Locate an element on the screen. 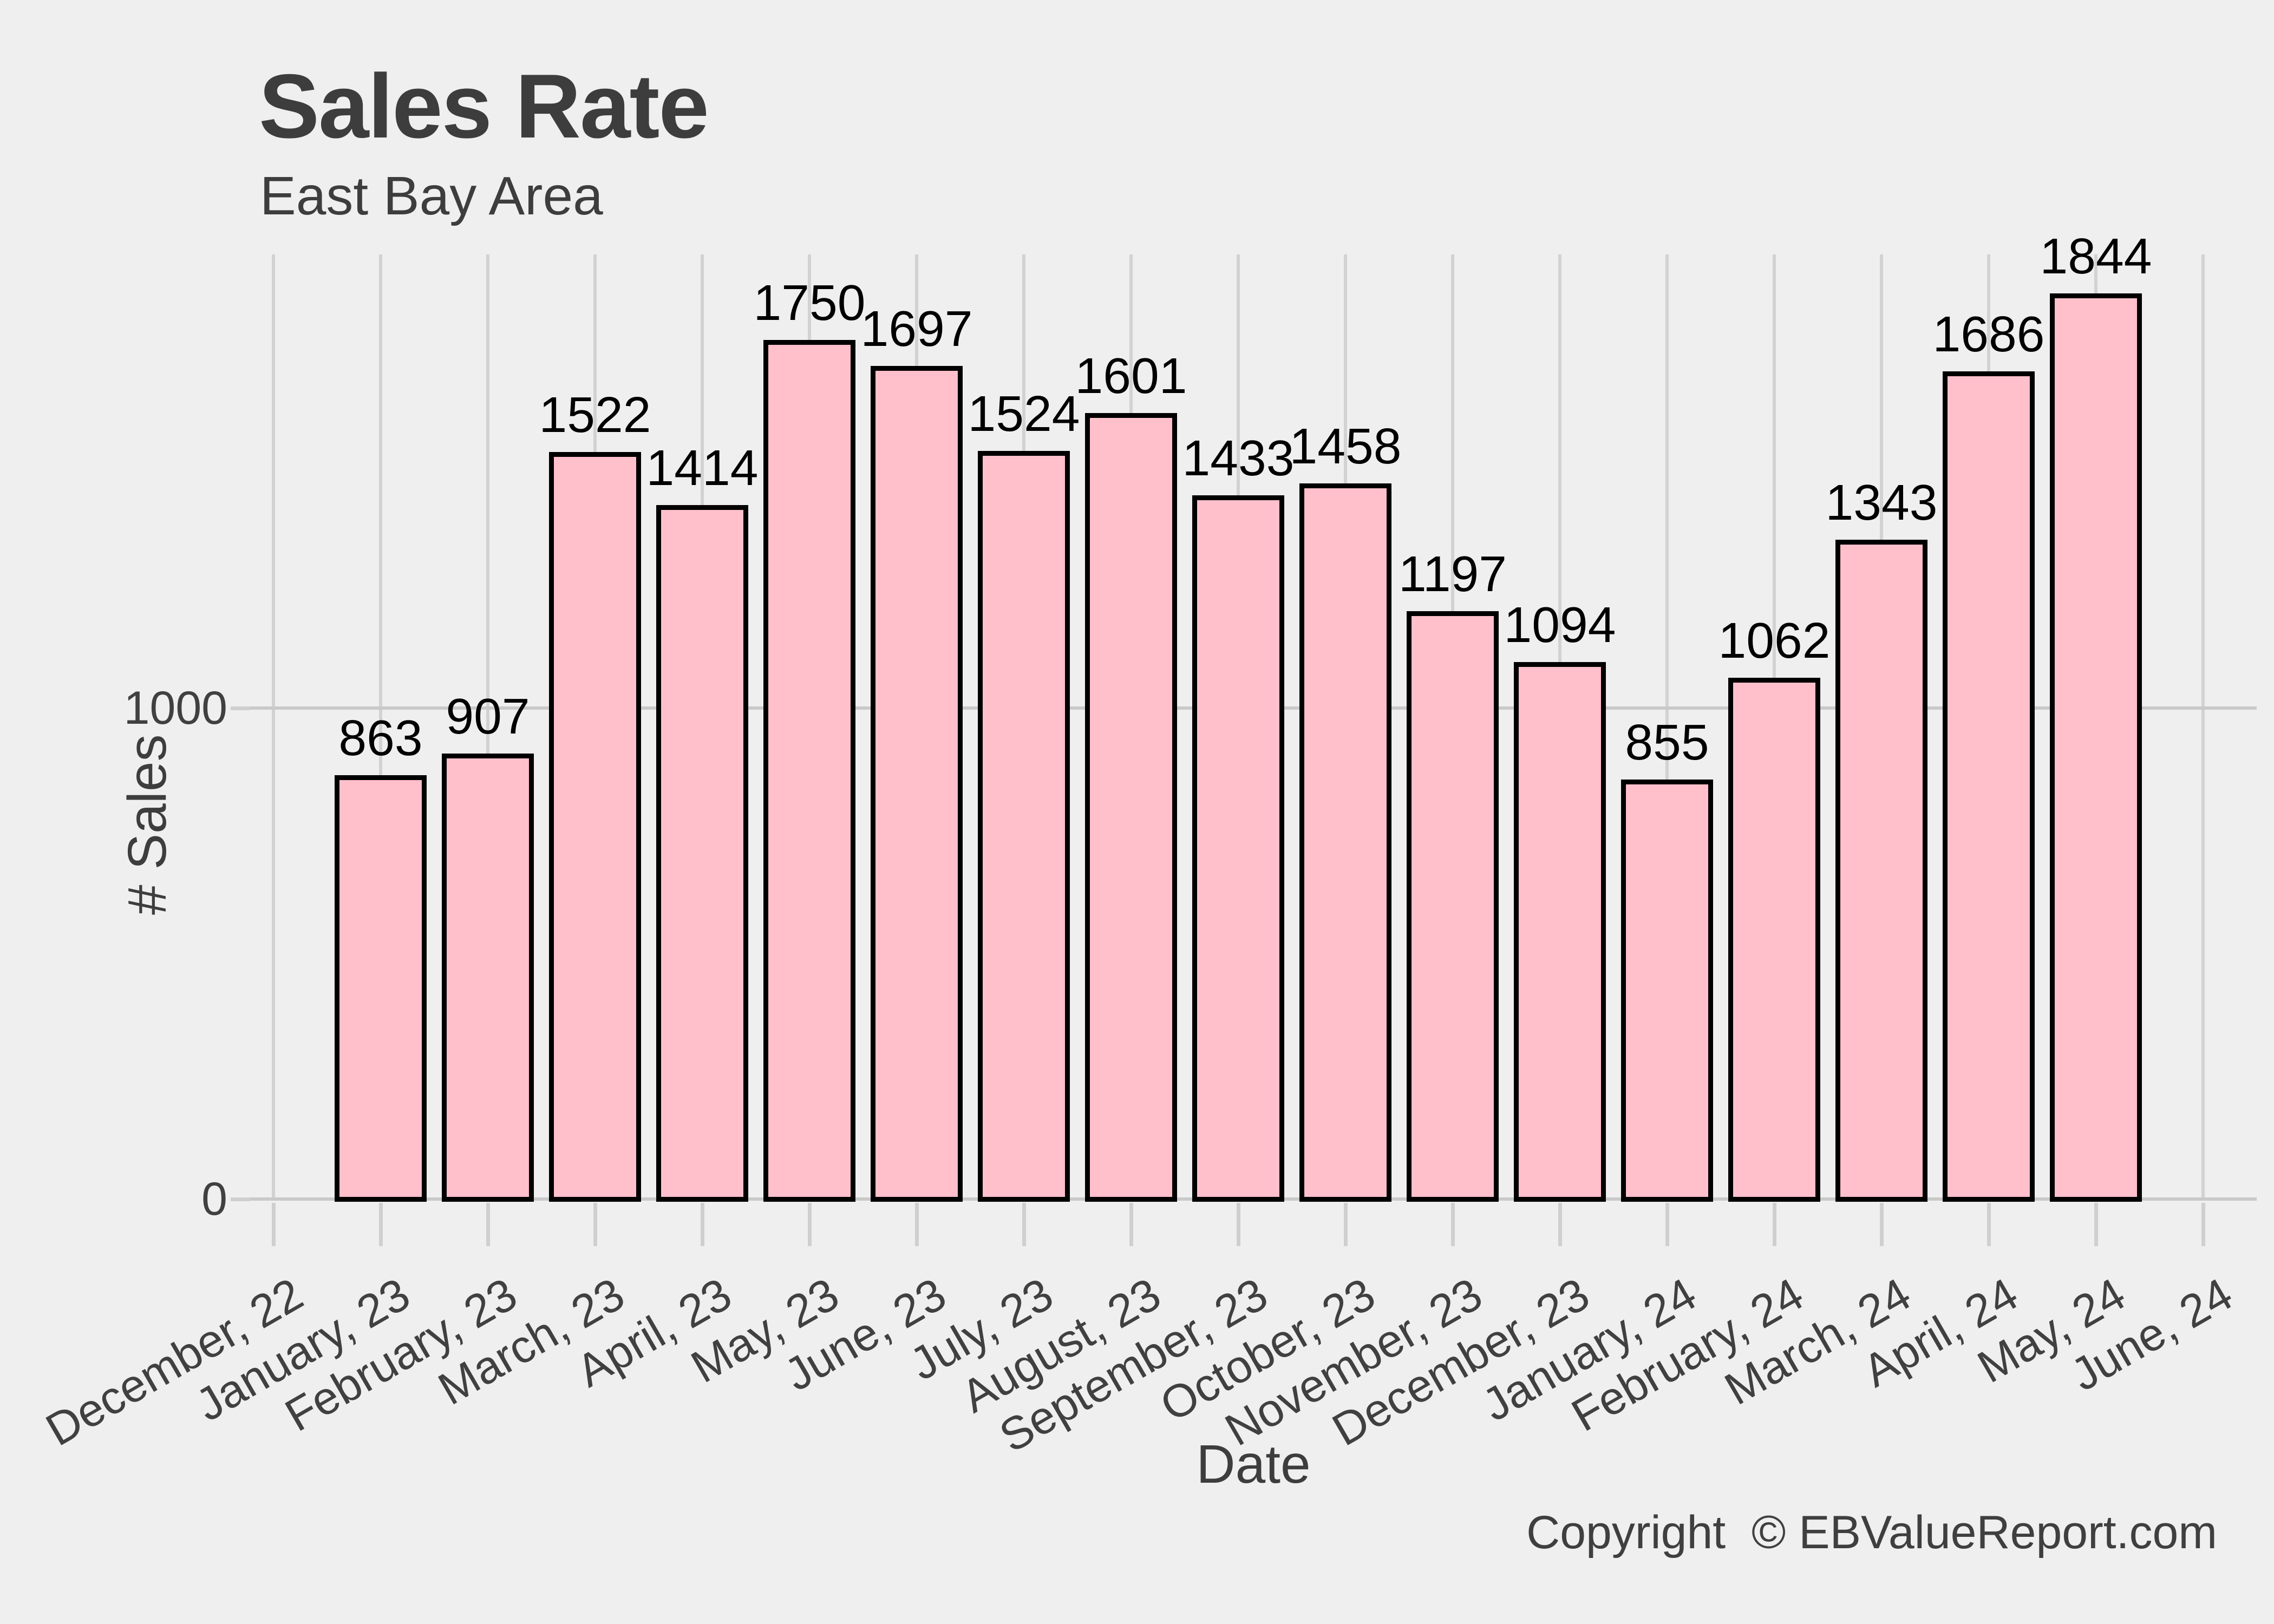 Image resolution: width=2274 pixels, height=1624 pixels. y-tick-label: 1000 is located at coordinates (175, 708).